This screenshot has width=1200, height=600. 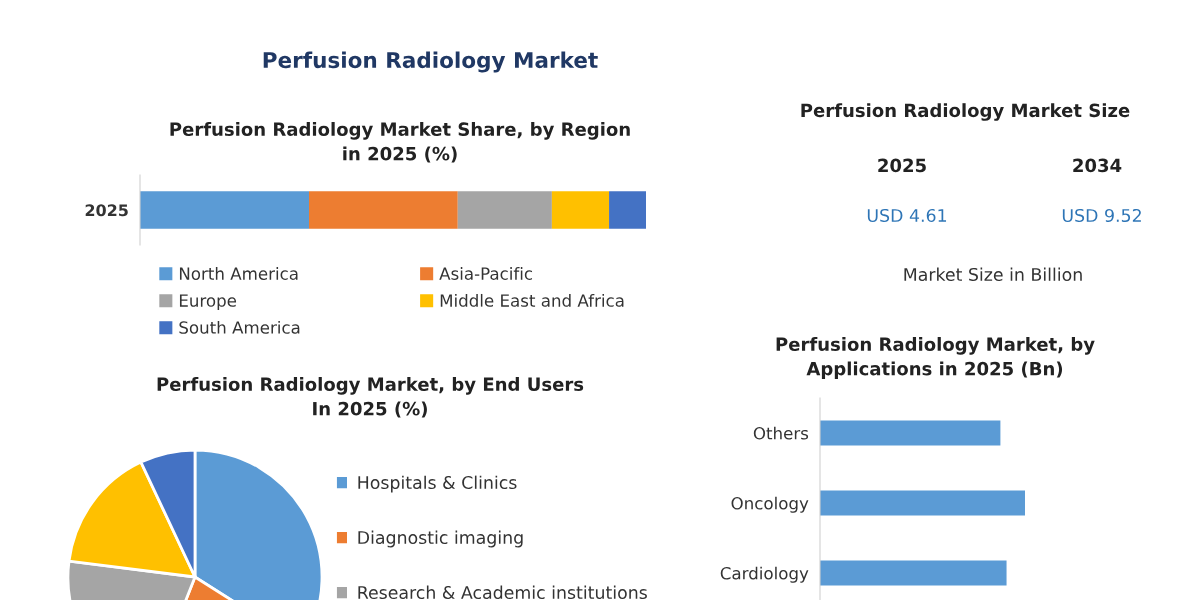 What do you see at coordinates (902, 165) in the screenshot?
I see `category-label: 2025` at bounding box center [902, 165].